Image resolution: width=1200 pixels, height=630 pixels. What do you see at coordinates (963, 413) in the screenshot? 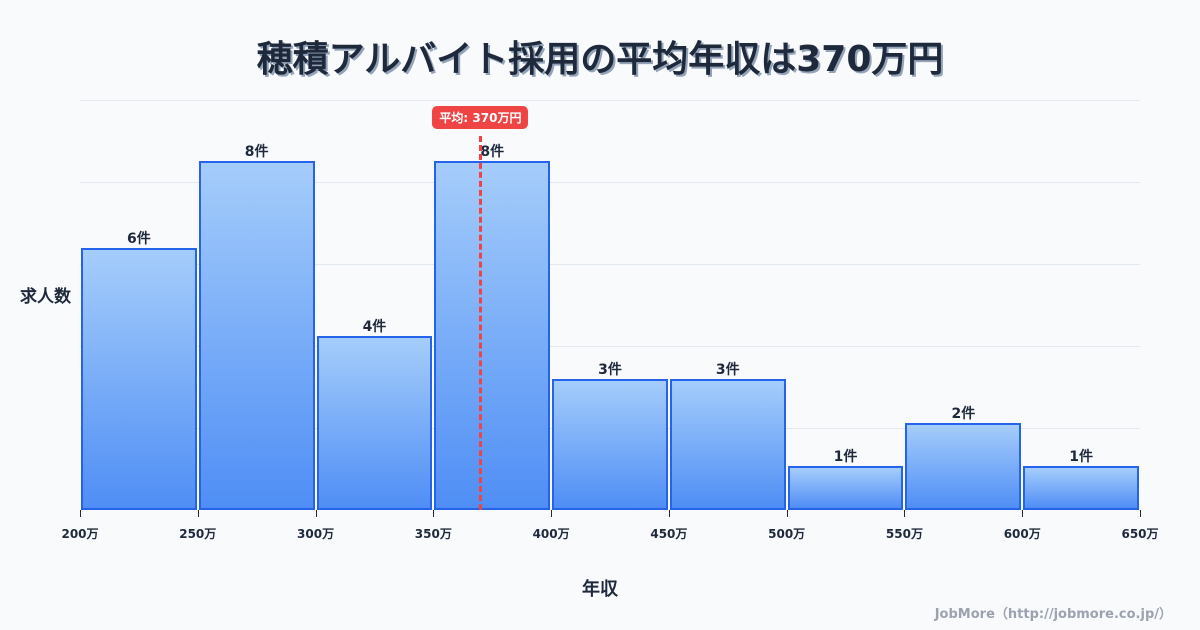
I see `bar-value-label: 2件` at bounding box center [963, 413].